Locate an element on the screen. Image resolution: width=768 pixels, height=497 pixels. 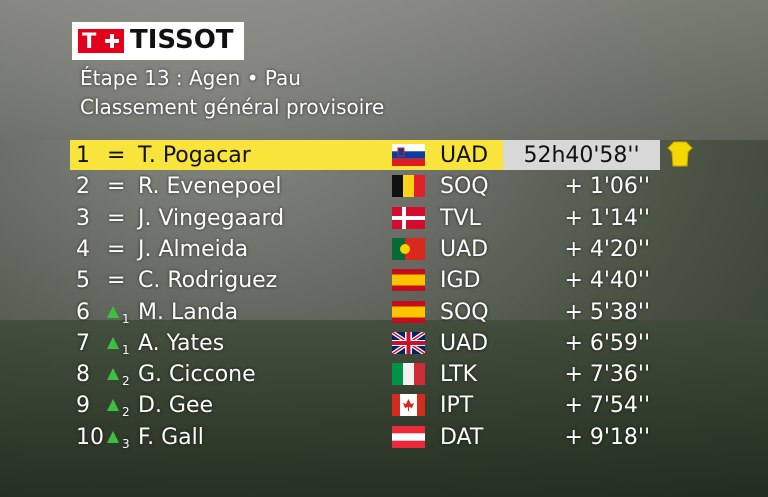
rank: 6 is located at coordinates (83, 312).